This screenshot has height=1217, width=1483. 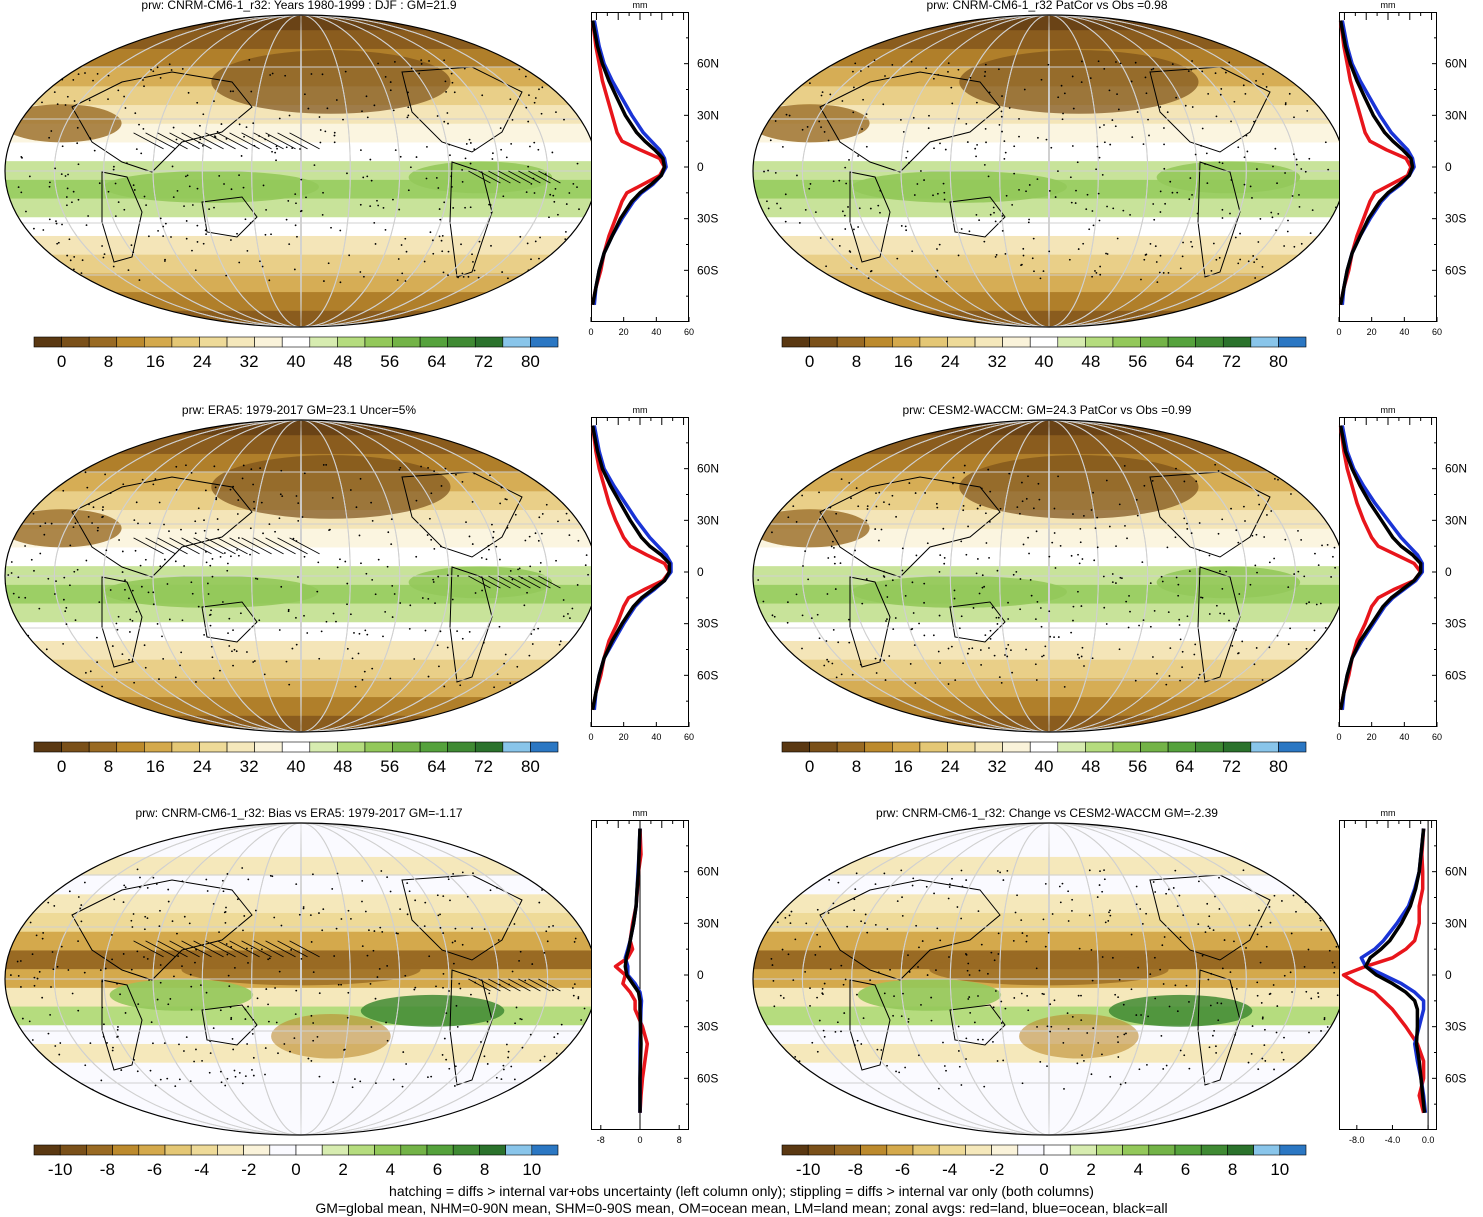 I want to click on x-tick-label: 60, so click(x=1437, y=737).